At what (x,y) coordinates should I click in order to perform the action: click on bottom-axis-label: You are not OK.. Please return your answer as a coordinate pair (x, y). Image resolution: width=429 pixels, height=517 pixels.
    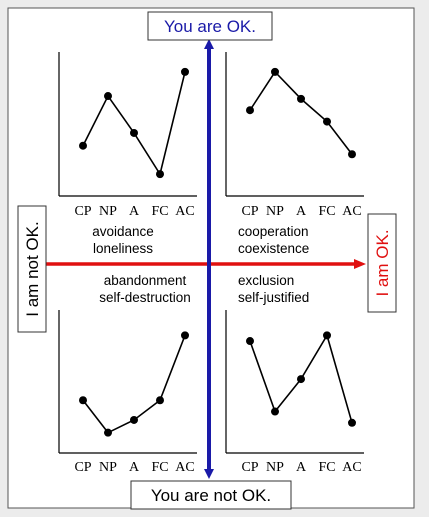
    Looking at the image, I should click on (211, 495).